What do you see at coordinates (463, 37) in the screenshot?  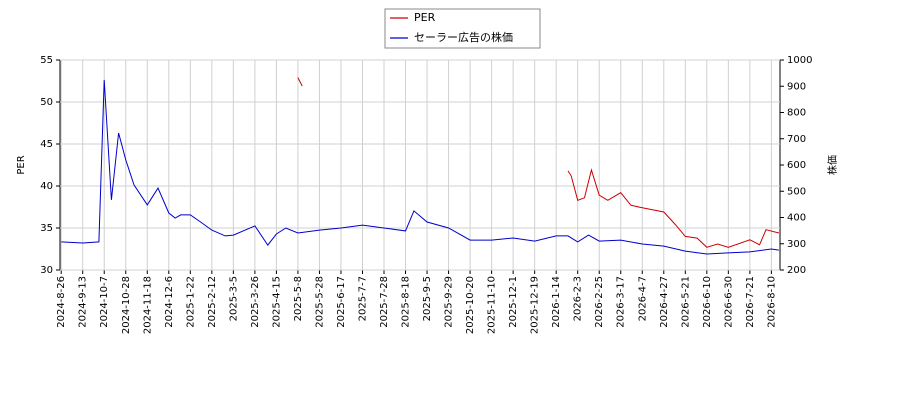 I see `legend-label: セーラー広告の株価` at bounding box center [463, 37].